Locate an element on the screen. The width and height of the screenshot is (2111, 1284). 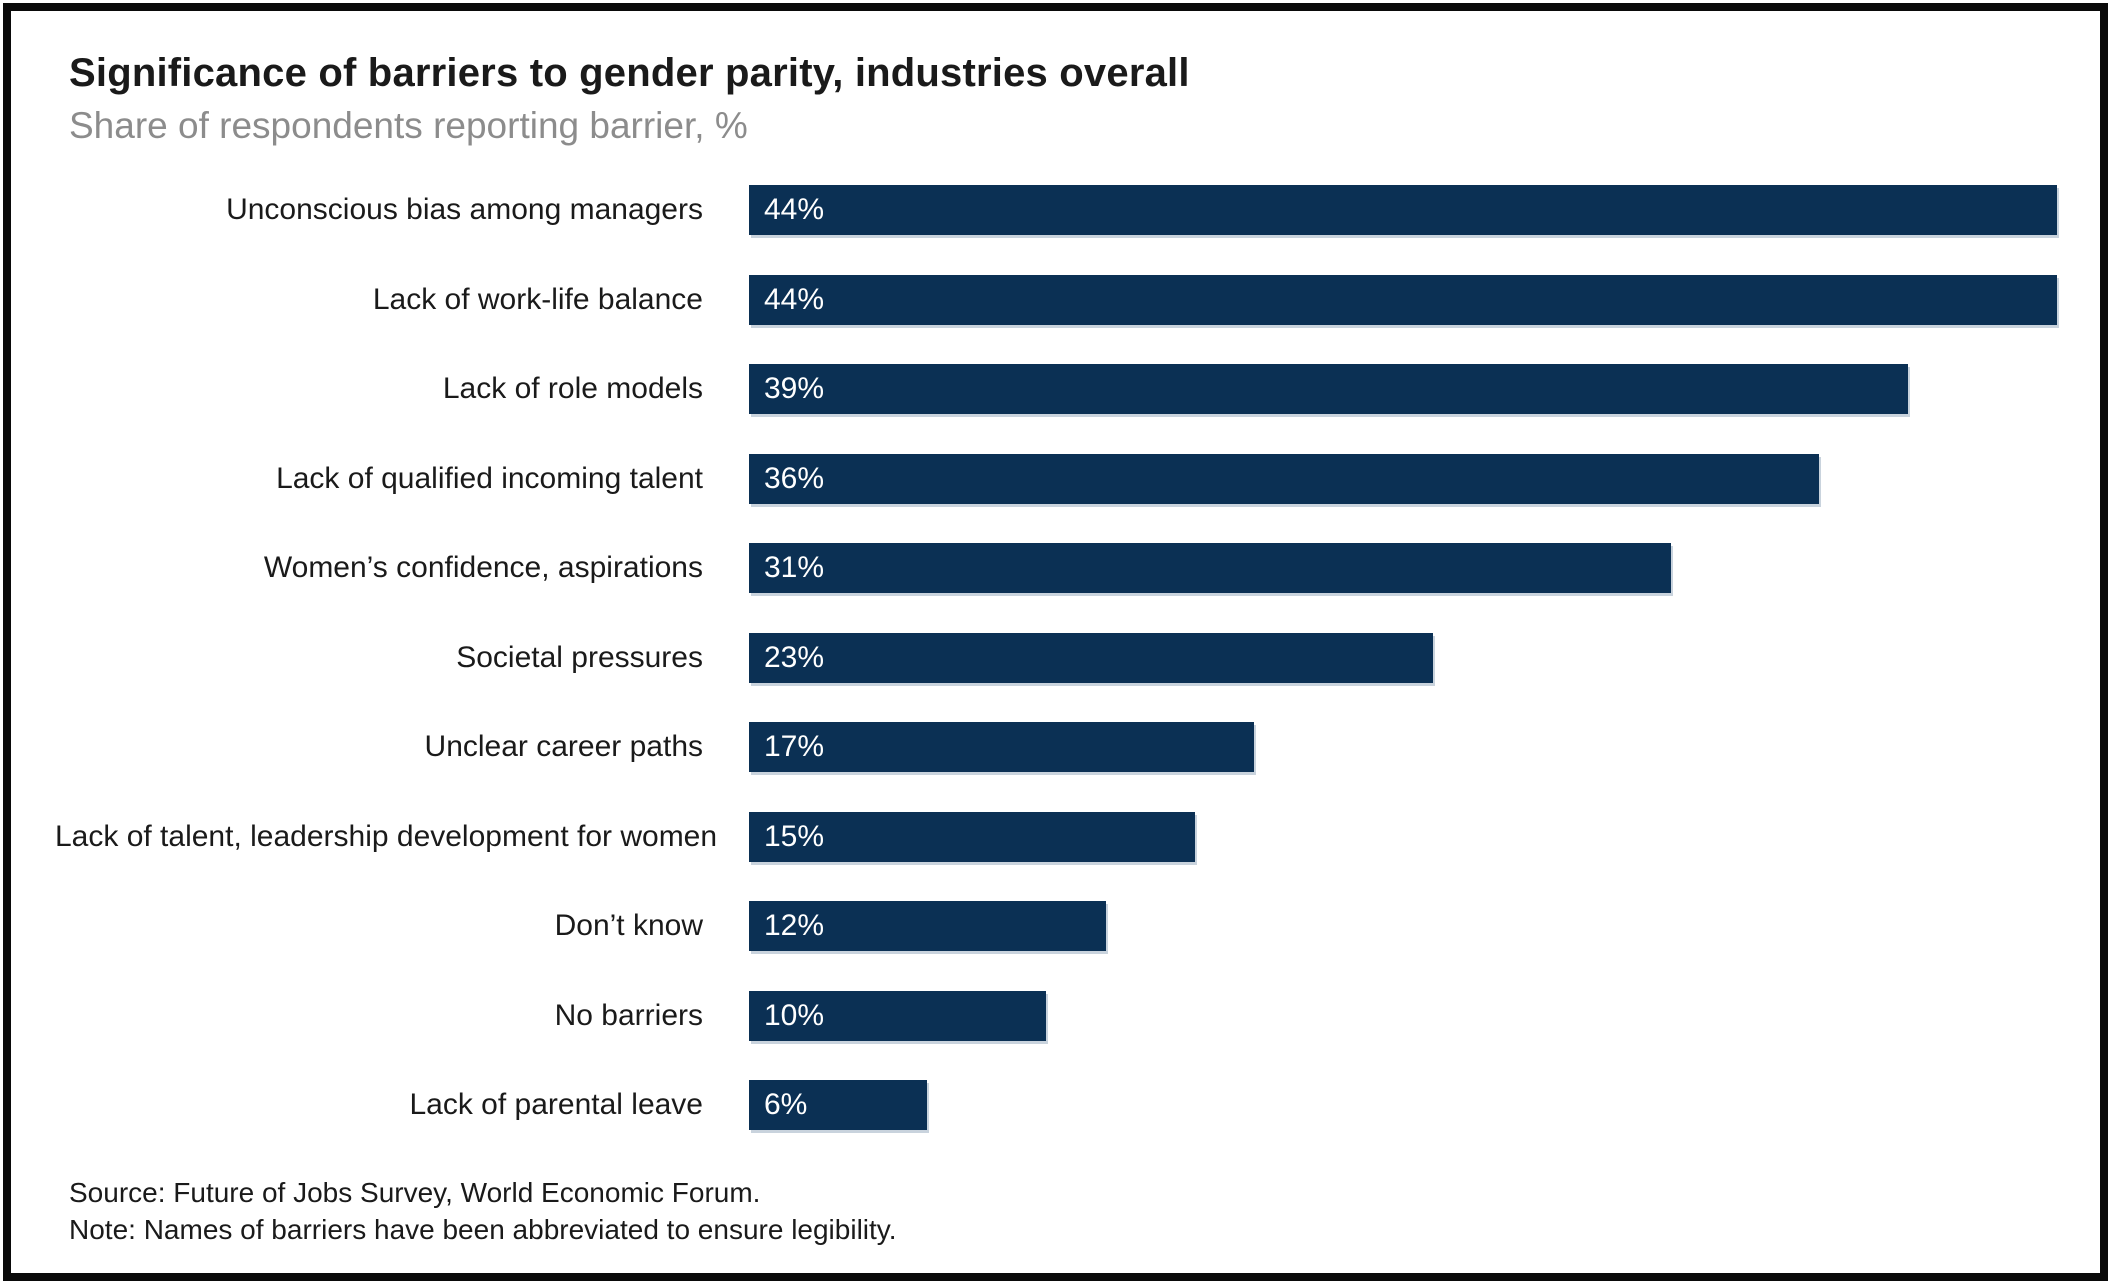
bar: 15% is located at coordinates (972, 836).